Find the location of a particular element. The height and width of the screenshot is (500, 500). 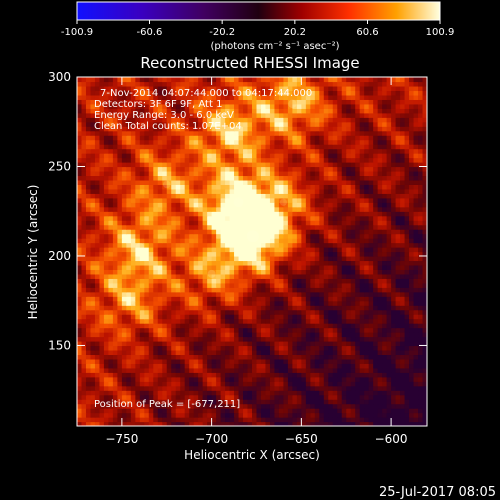

colorbar-tick-label: 20.2 is located at coordinates (295, 32).